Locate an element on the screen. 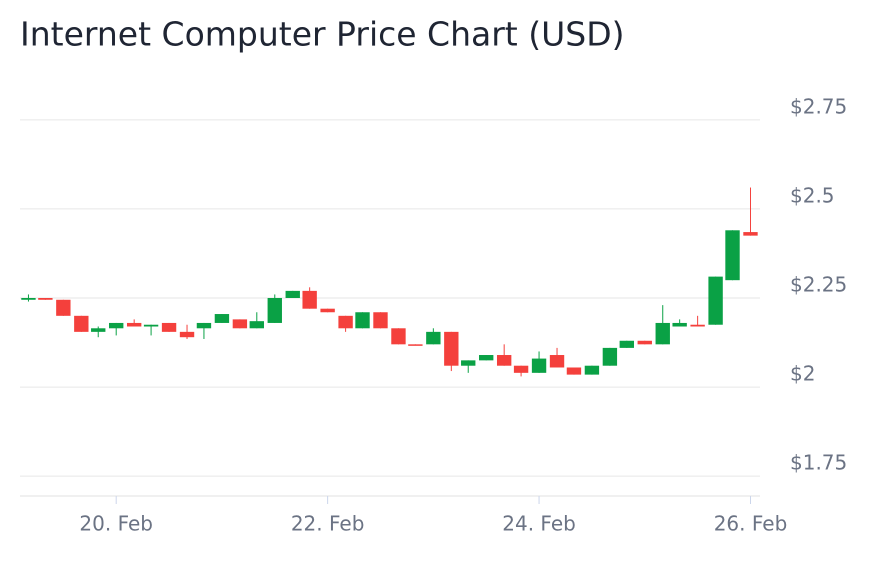 The width and height of the screenshot is (869, 568). y-tick-label: $2 is located at coordinates (802, 374).